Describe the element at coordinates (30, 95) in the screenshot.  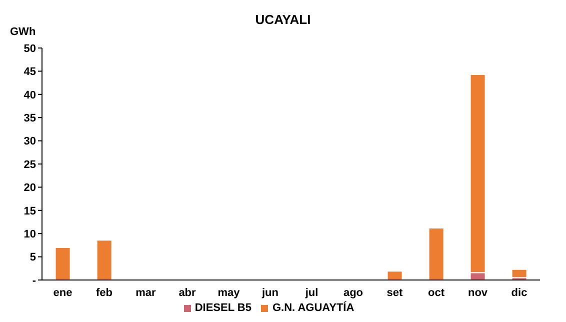
I see `y-tick-label: 40` at that location.